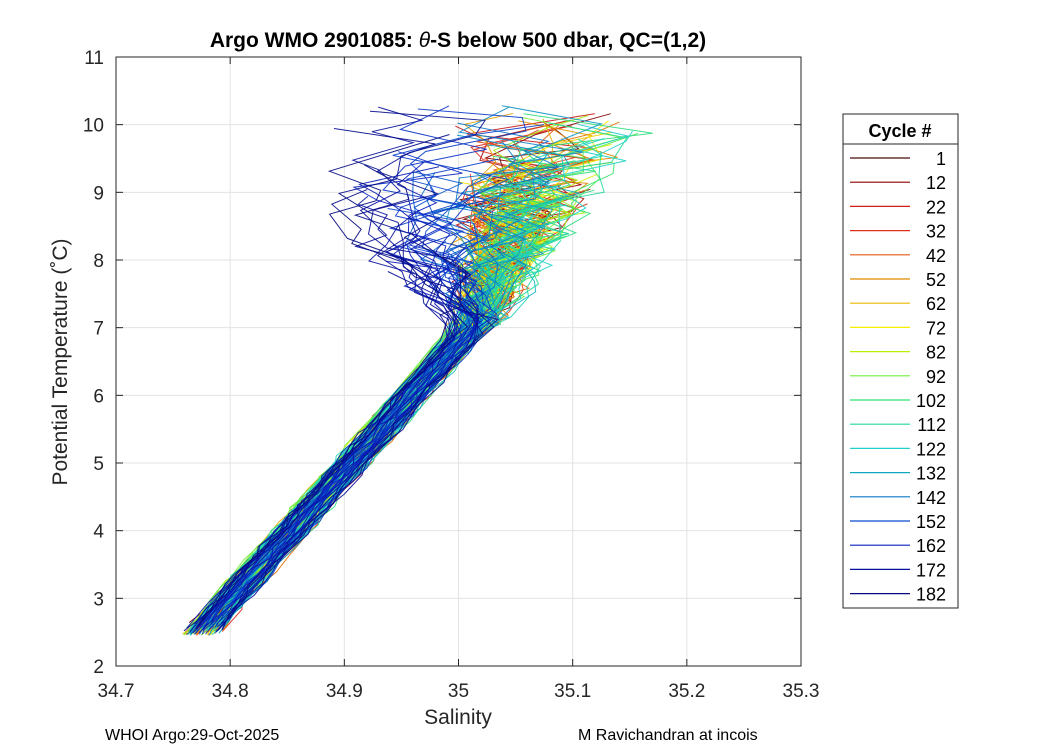  Describe the element at coordinates (931, 401) in the screenshot. I see `legend-label: 102` at that location.